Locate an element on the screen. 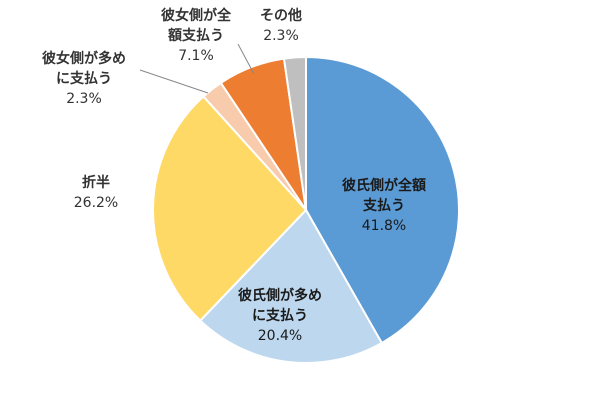 This screenshot has width=600, height=400. pie-label-line: 彼女側が多め is located at coordinates (84, 58).